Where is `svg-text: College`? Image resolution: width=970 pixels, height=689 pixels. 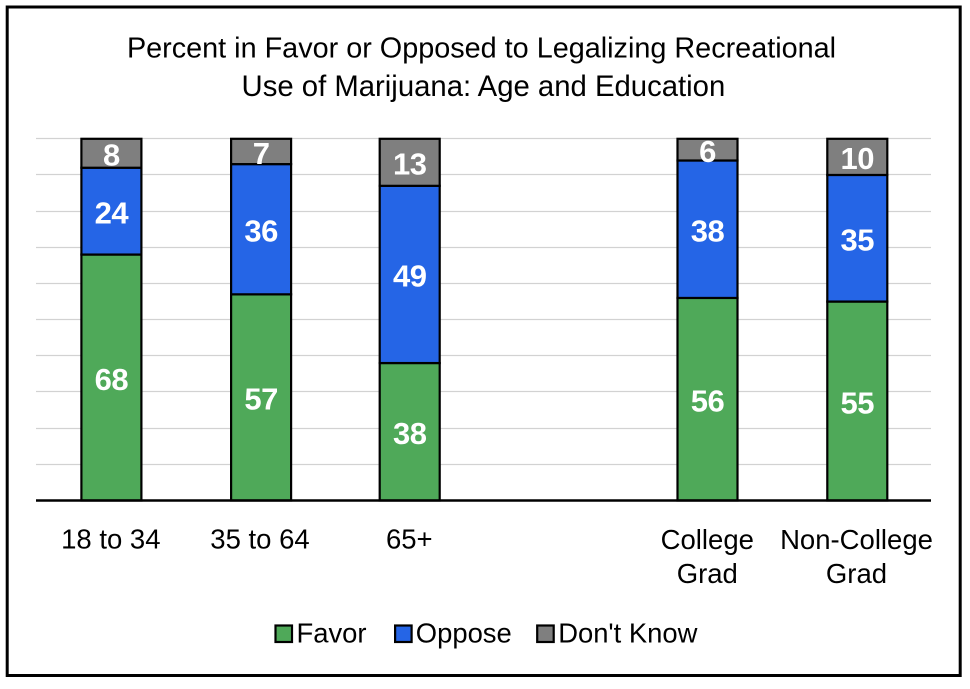
svg-text: College is located at coordinates (707, 539).